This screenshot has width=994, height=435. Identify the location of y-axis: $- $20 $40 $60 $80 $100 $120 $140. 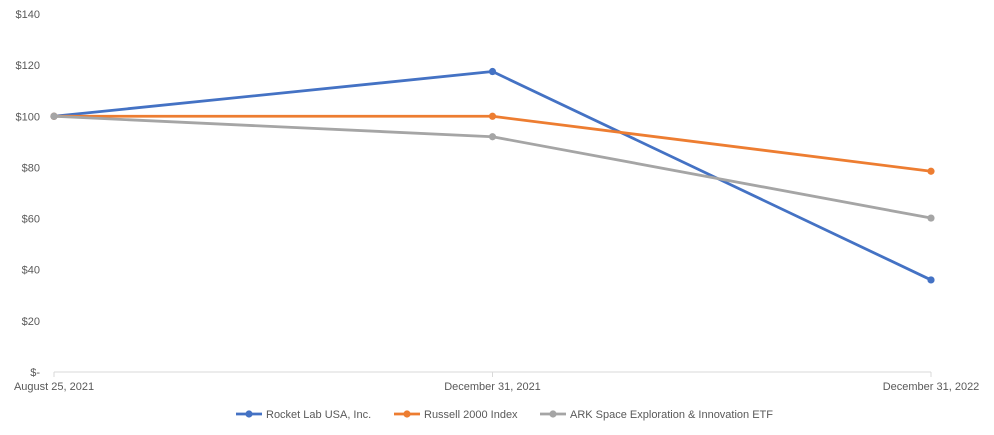
(28, 194).